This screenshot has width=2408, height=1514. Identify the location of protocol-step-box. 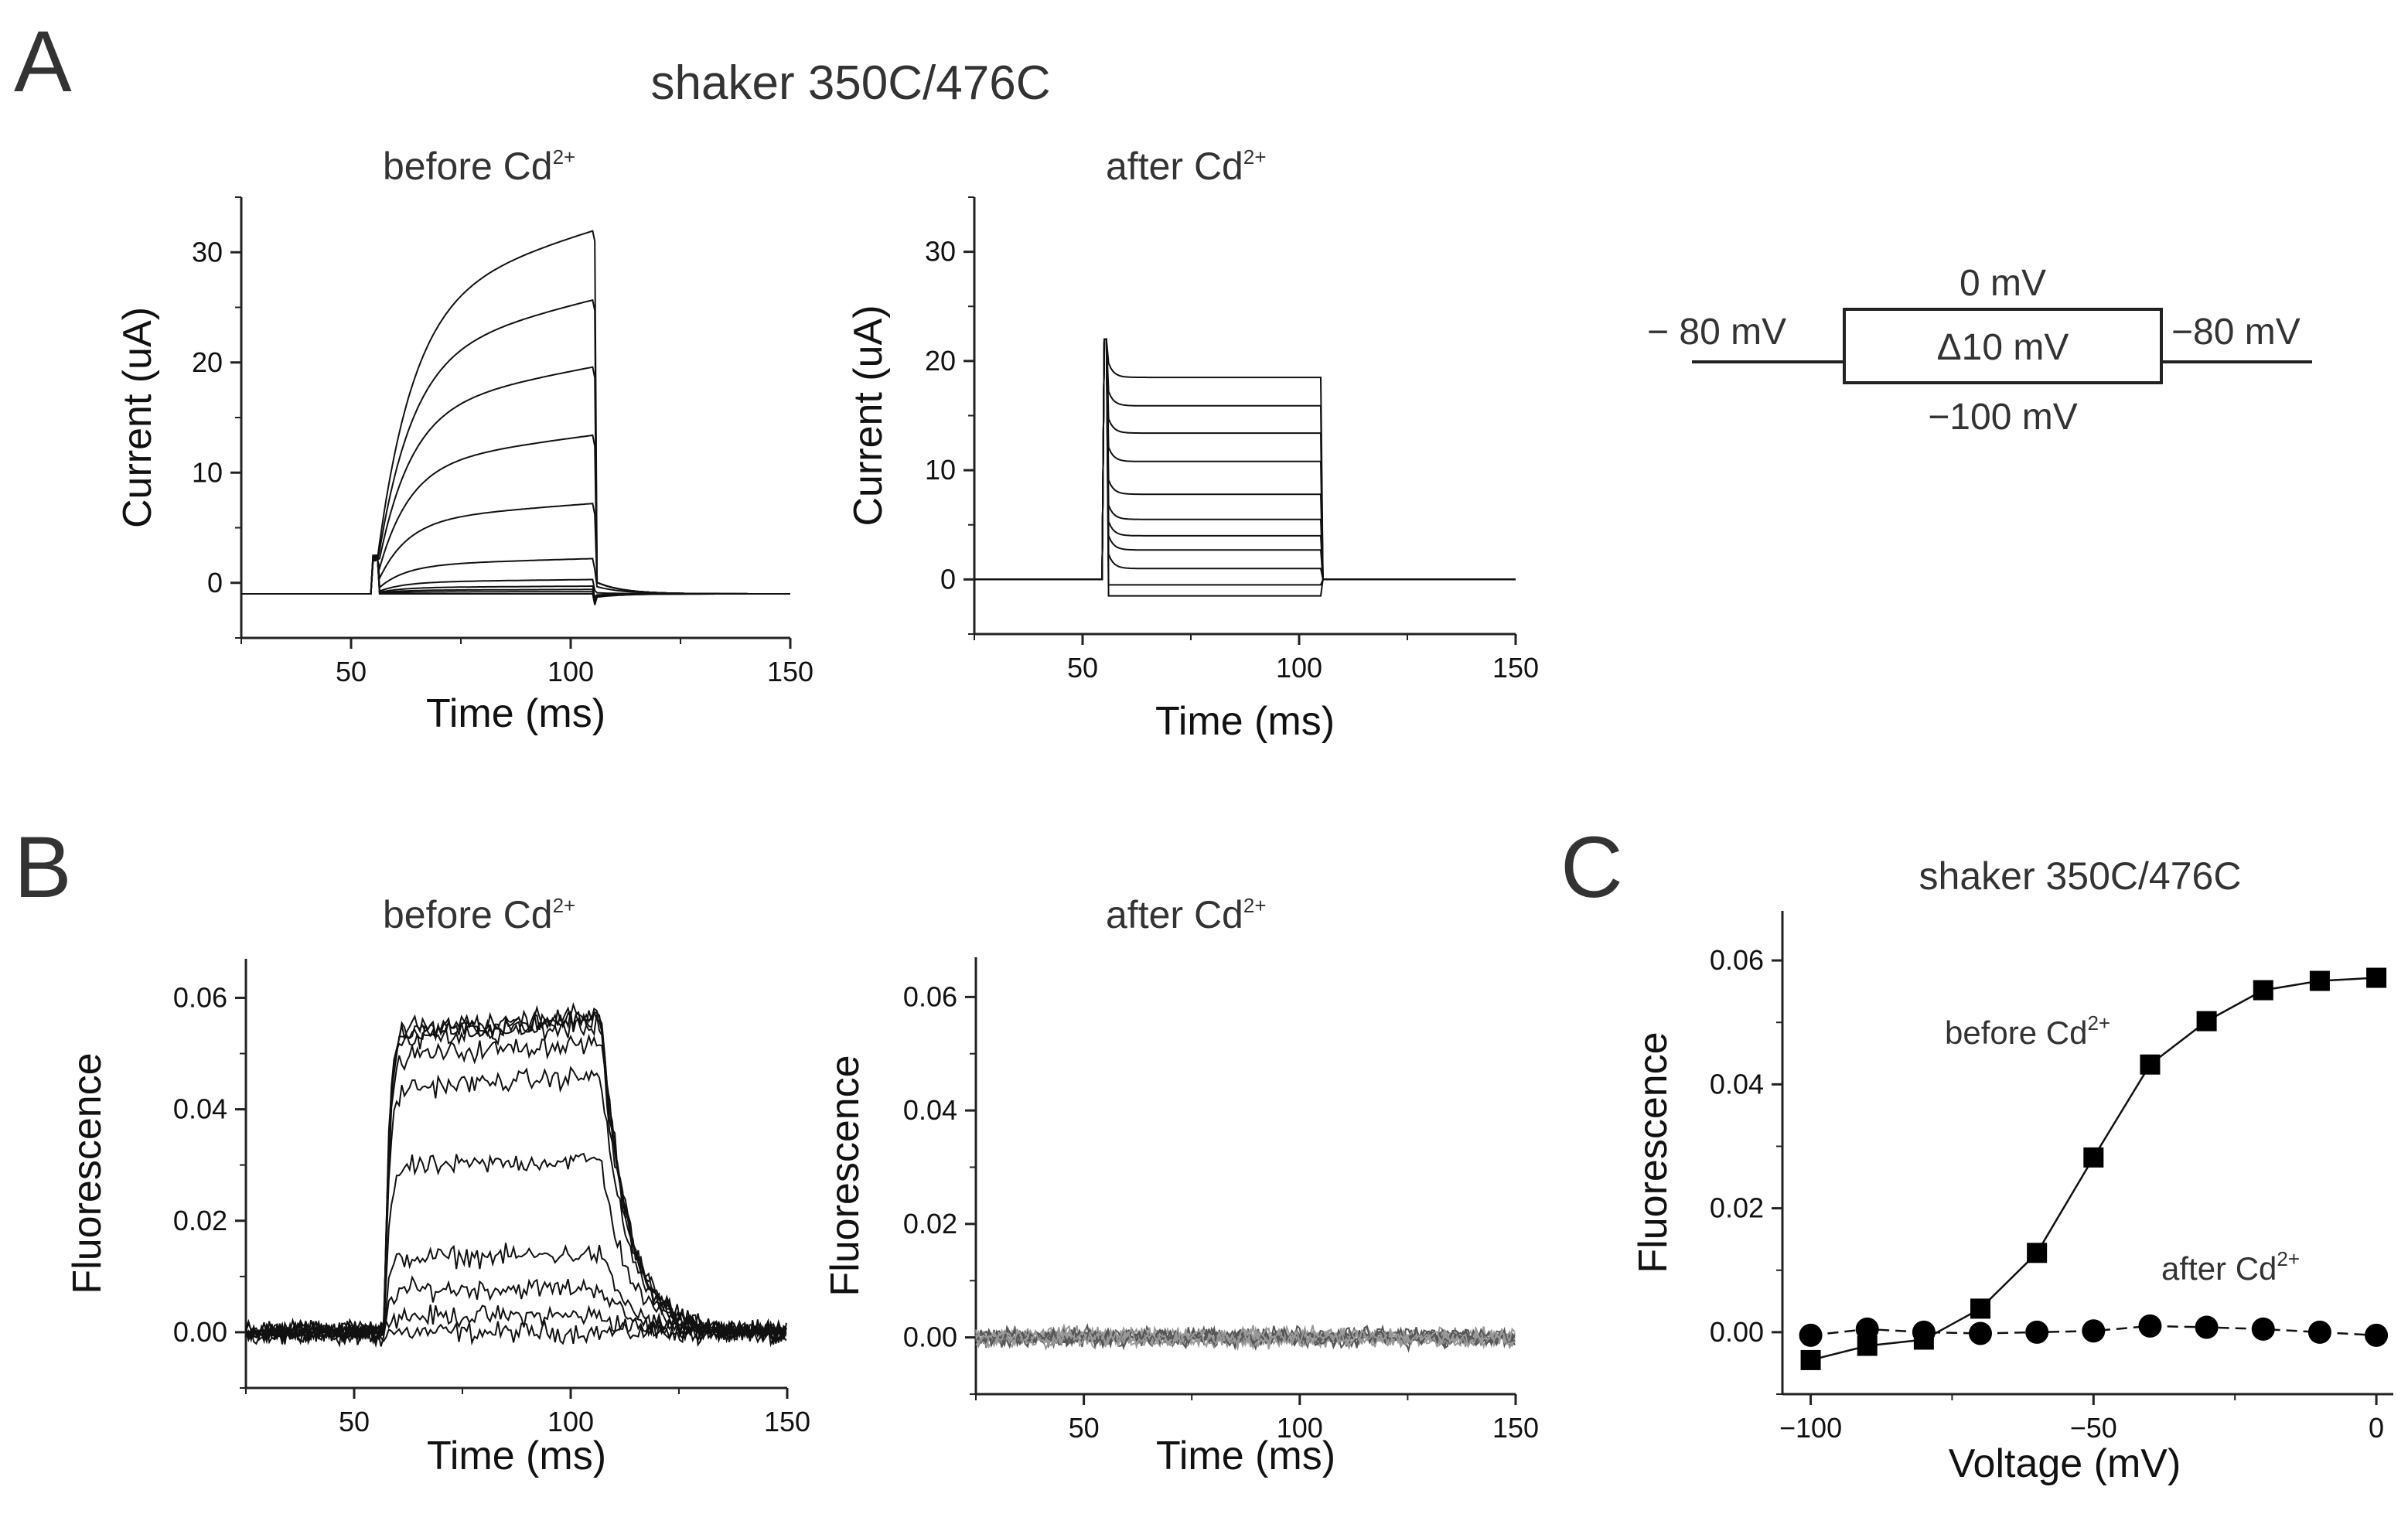
(2003, 346).